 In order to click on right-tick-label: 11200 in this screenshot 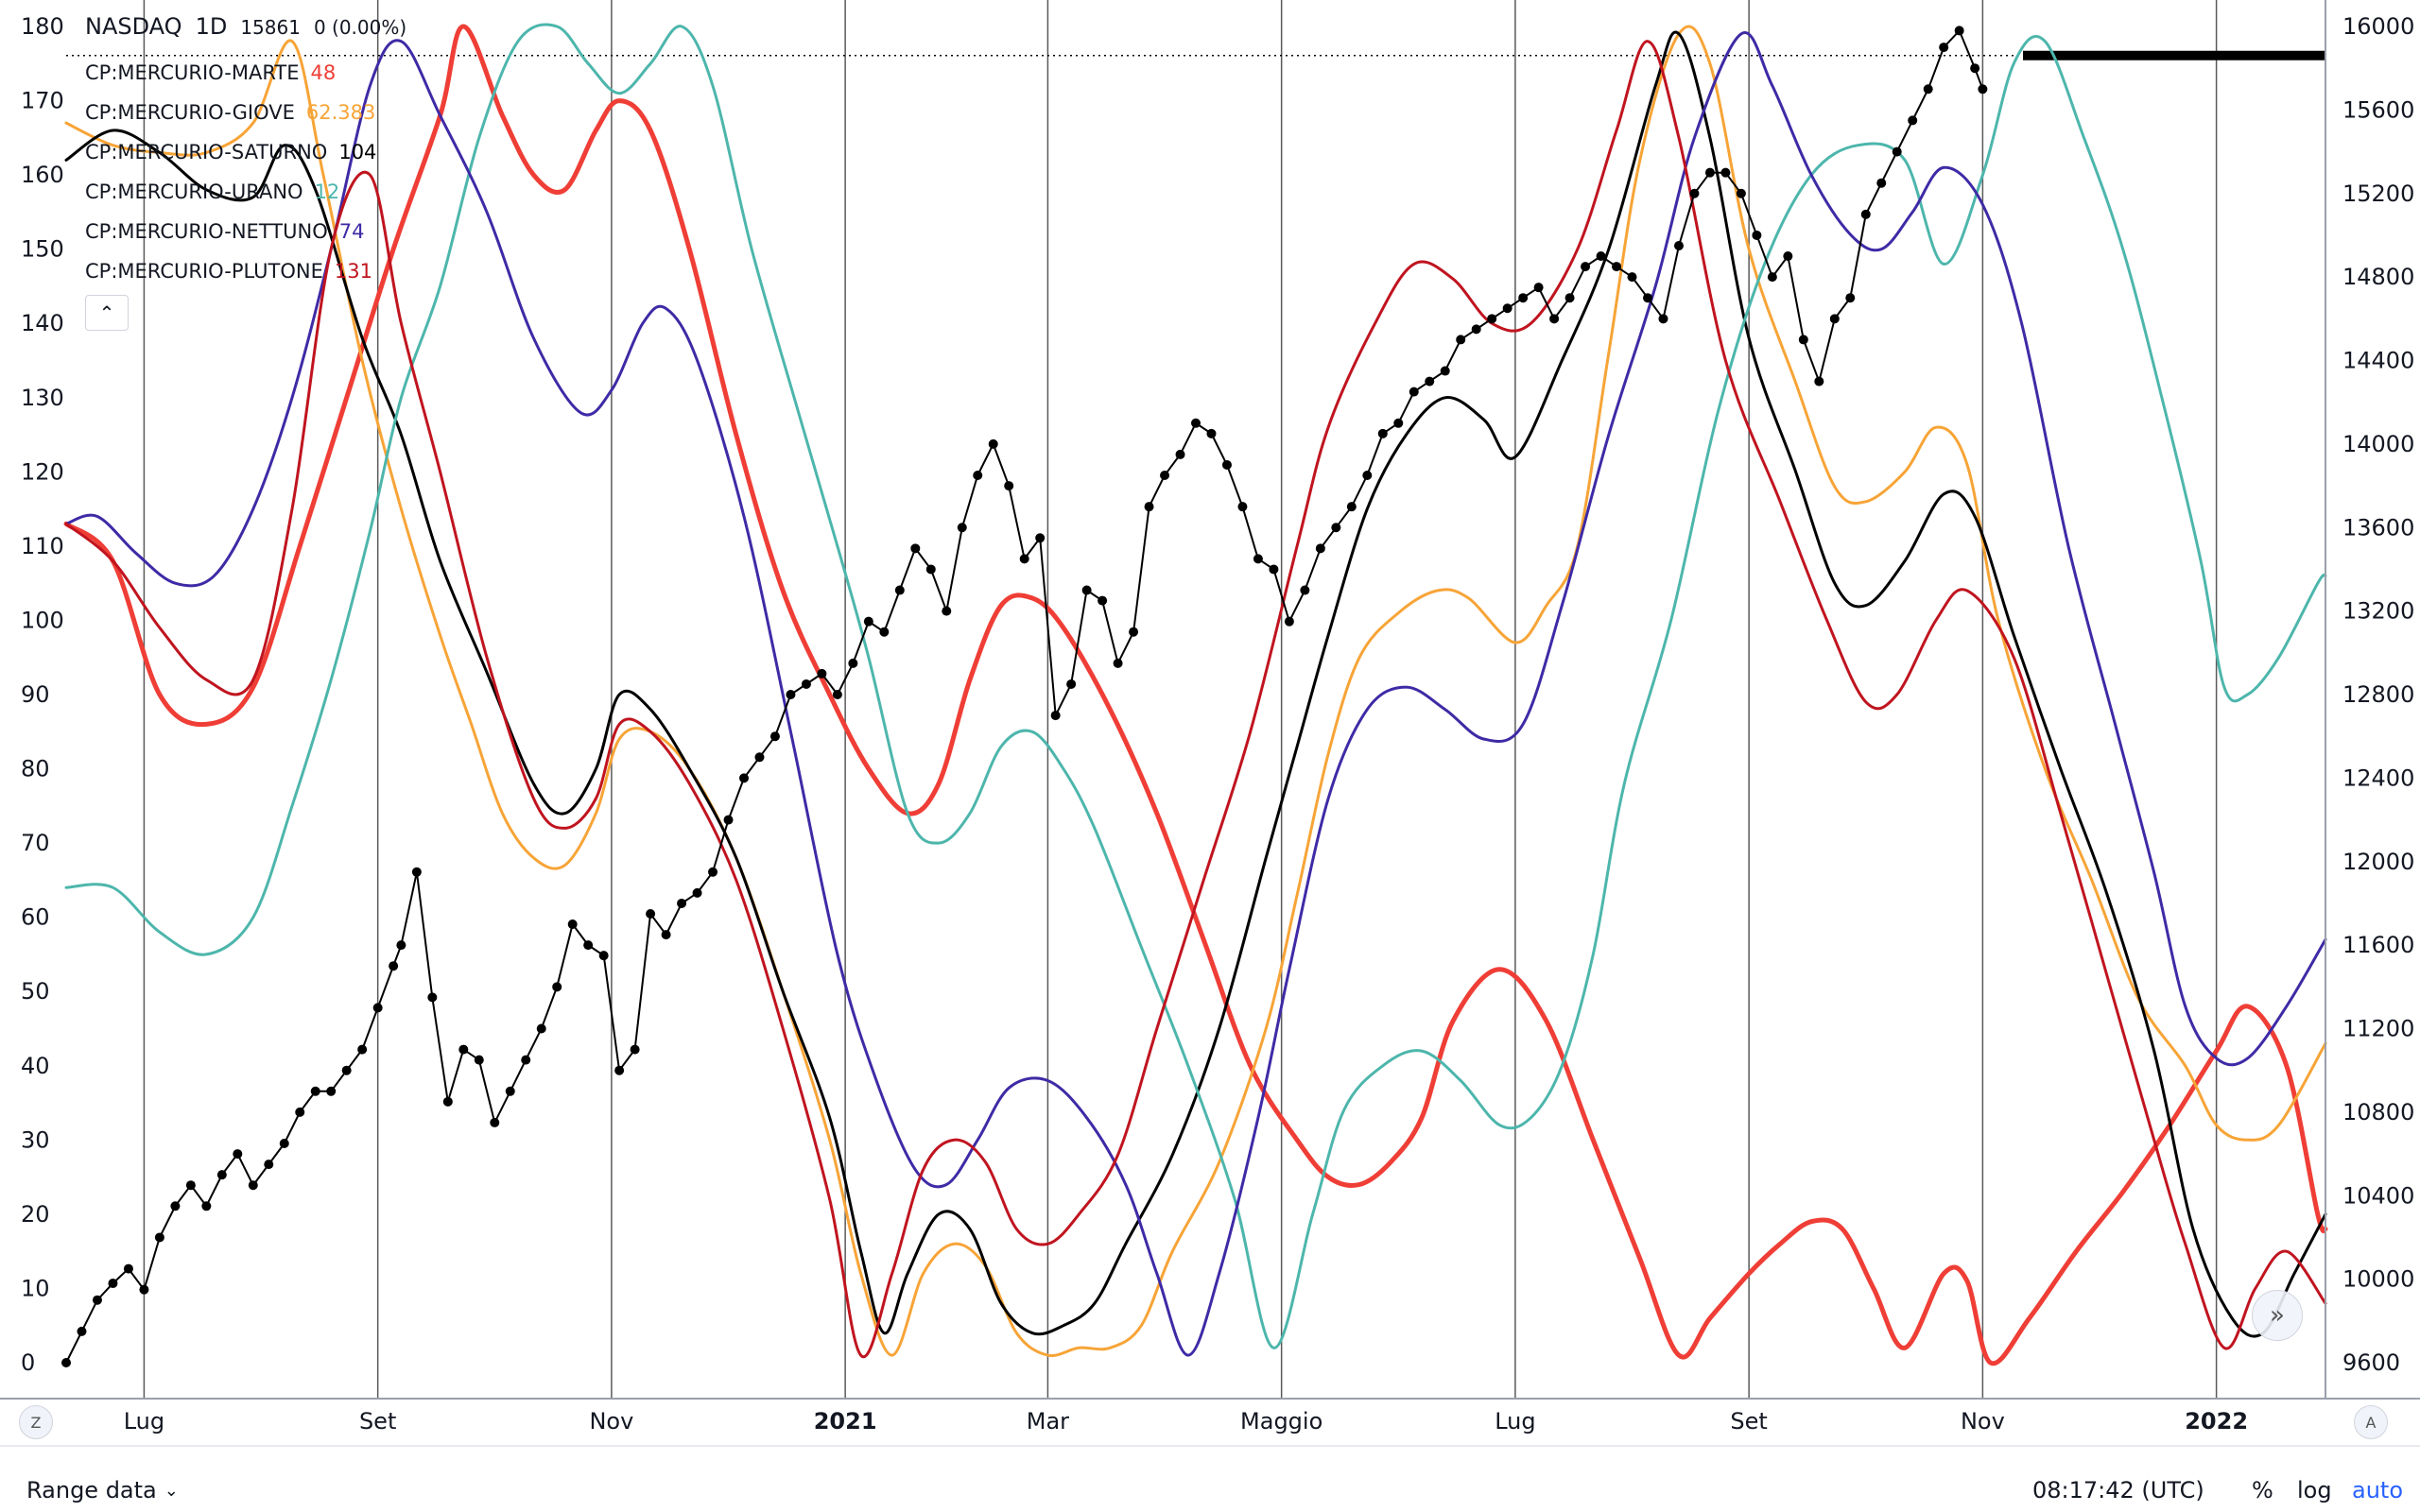, I will do `click(2378, 1029)`.